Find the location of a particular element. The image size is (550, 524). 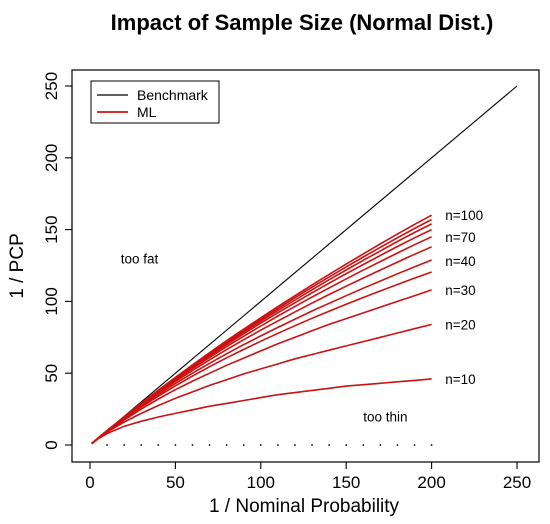

annotation-n-30: n=30 is located at coordinates (460, 290).